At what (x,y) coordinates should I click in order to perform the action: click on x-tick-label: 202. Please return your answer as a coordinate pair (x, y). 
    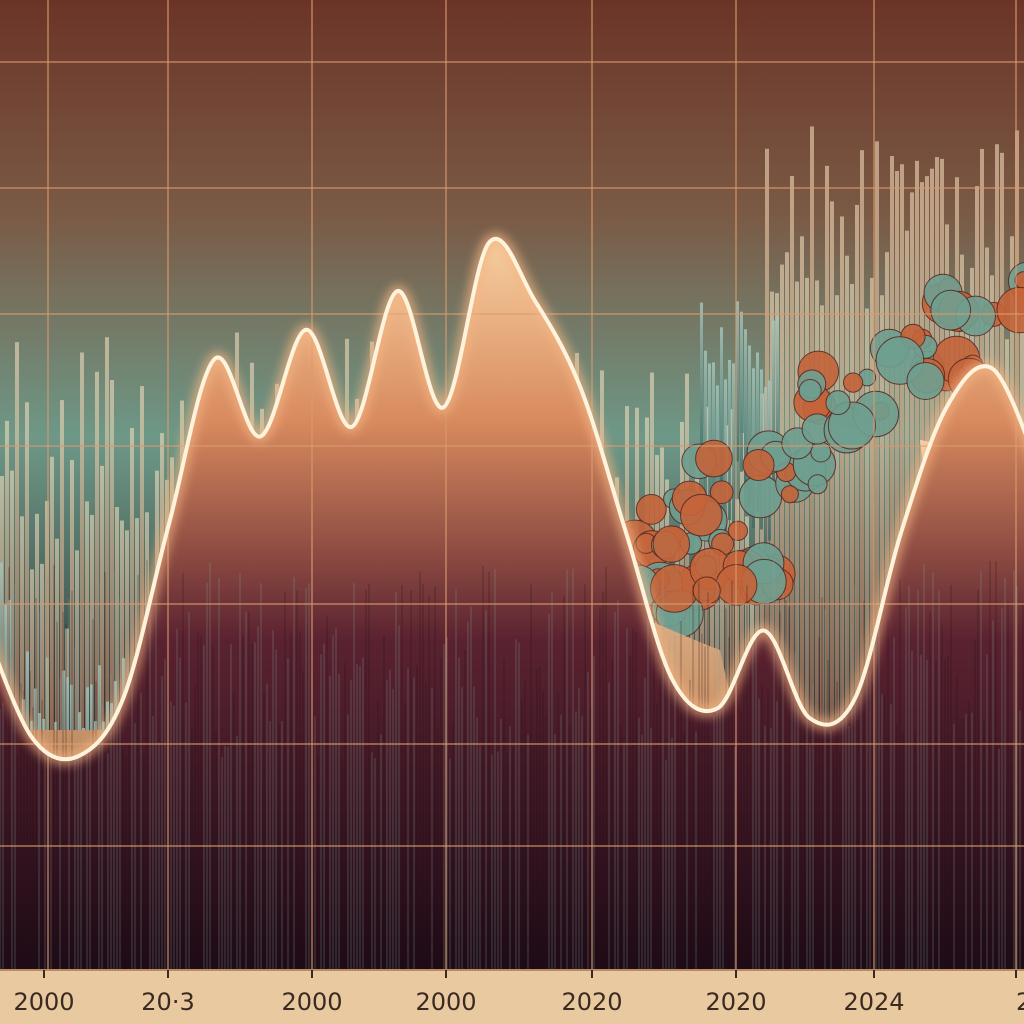
    Looking at the image, I should click on (1020, 1002).